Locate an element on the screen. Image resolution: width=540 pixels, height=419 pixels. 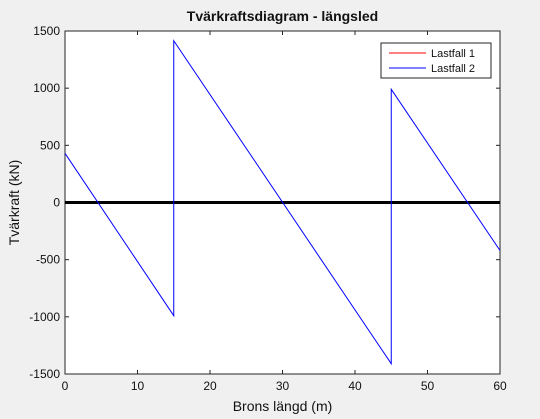
y-tick-label: 1500 is located at coordinates (46, 31).